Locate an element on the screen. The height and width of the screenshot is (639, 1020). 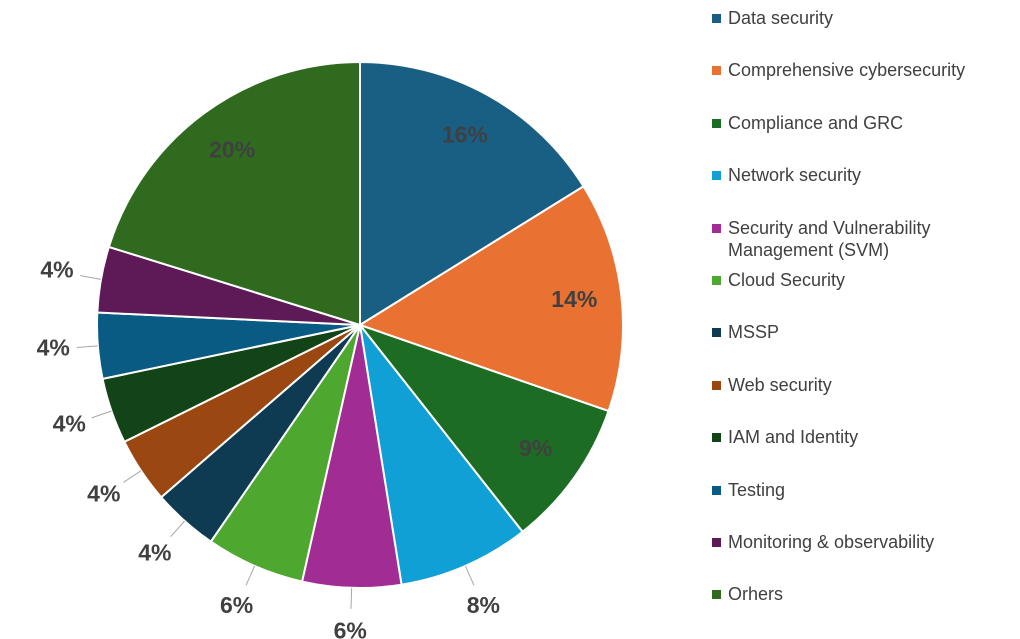
legend-item: Web security is located at coordinates (862, 385).